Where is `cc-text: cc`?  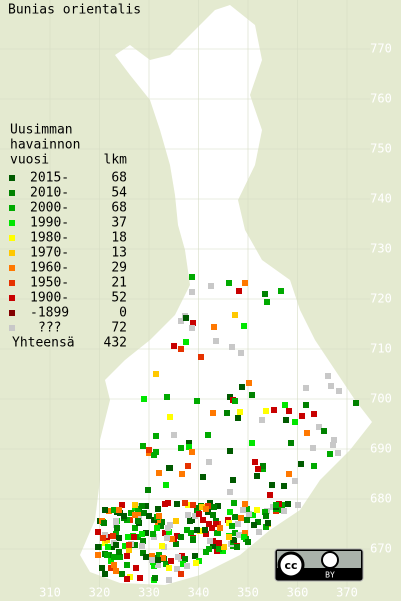 cc-text: cc is located at coordinates (290, 565).